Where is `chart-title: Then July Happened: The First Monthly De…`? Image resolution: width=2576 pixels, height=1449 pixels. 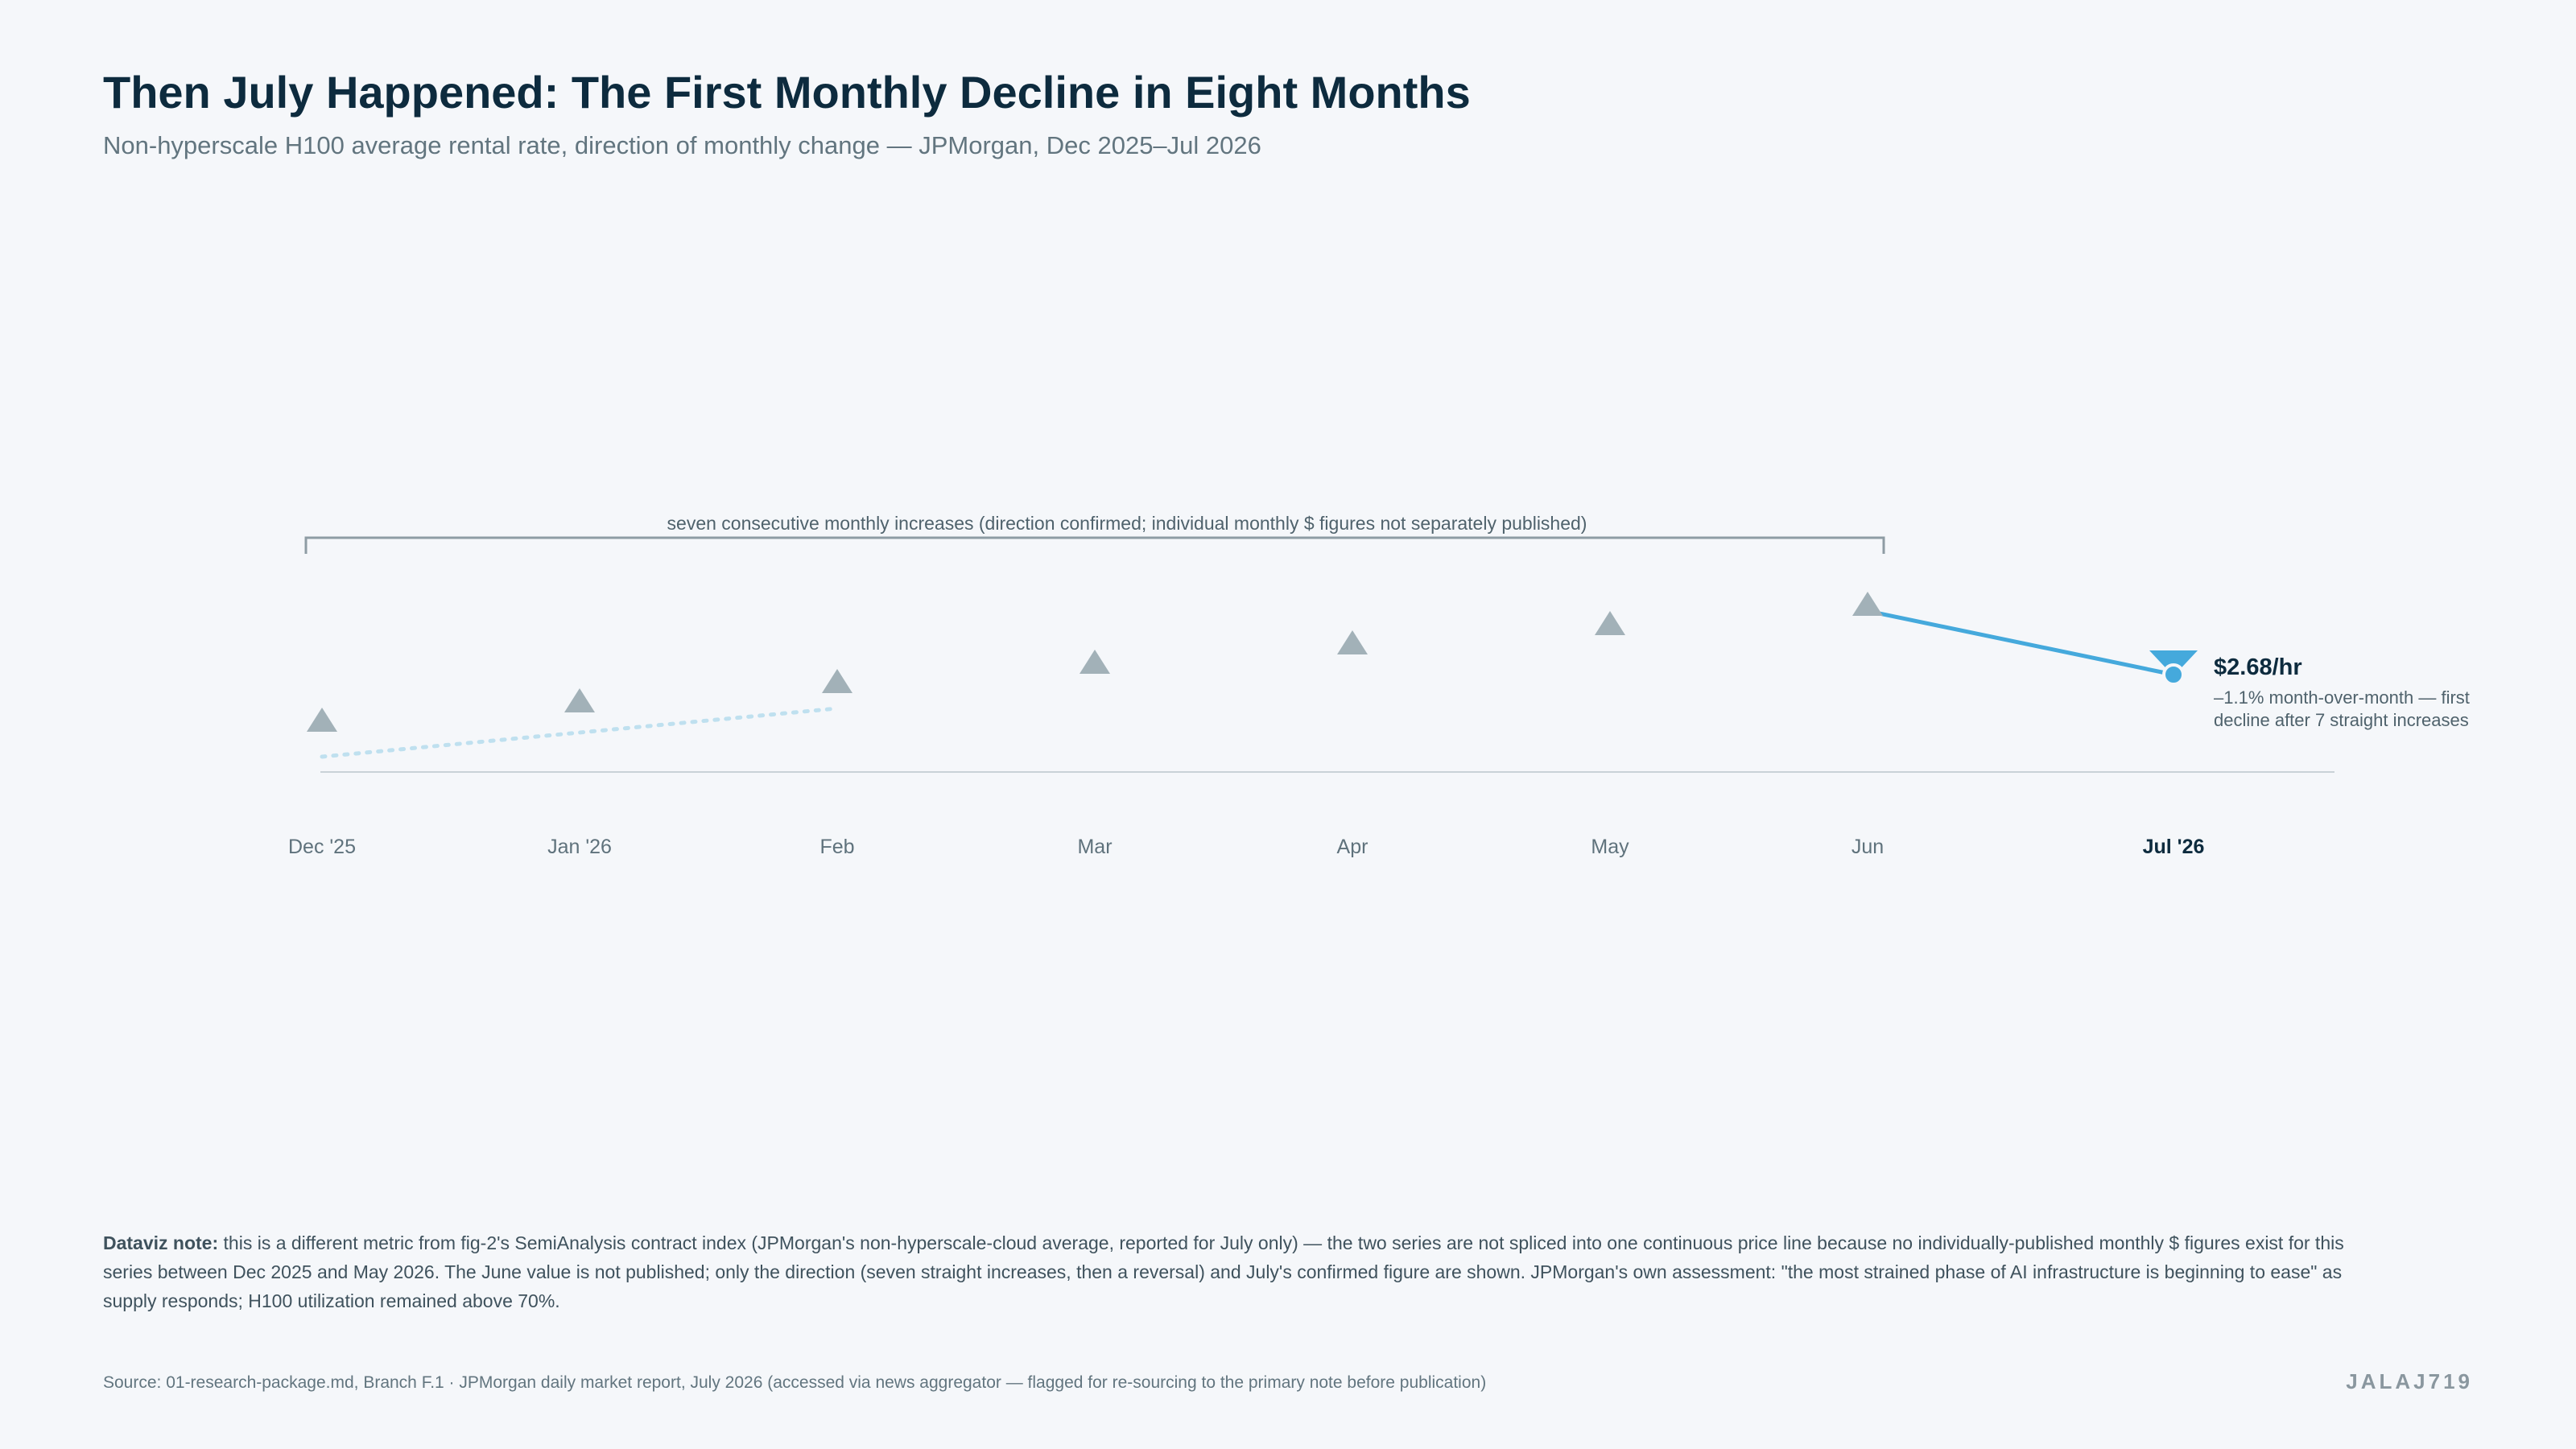 chart-title: Then July Happened: The First Monthly De… is located at coordinates (787, 92).